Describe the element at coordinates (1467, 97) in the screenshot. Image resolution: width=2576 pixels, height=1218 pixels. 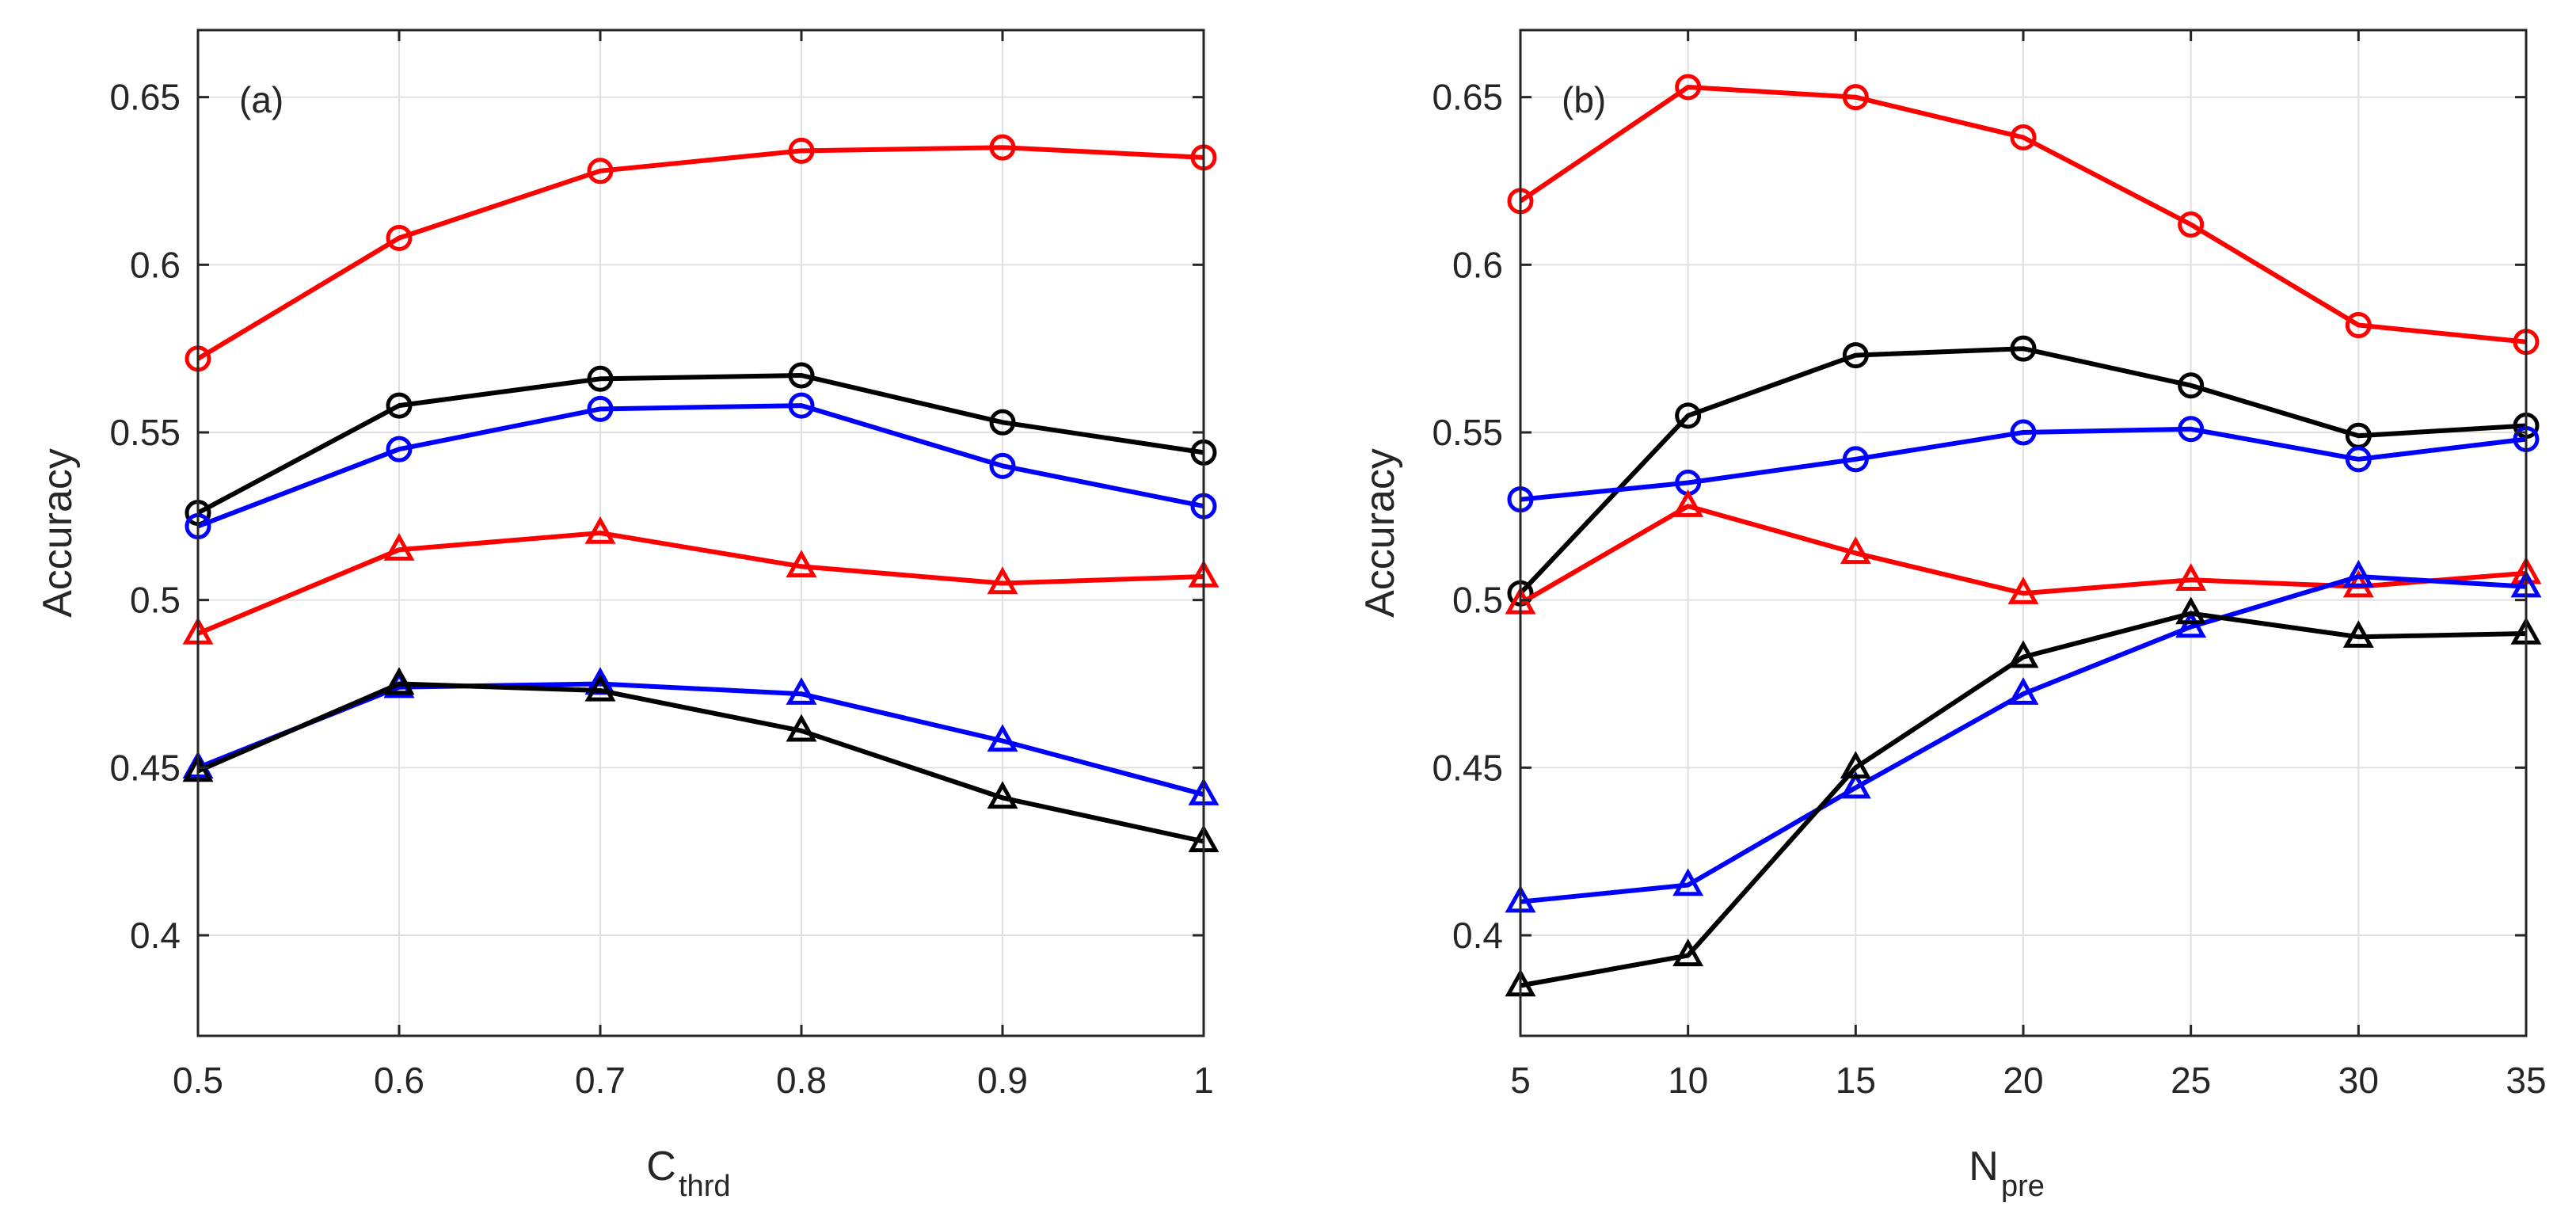
I see `panel-b-ytick-label: 0.65` at that location.